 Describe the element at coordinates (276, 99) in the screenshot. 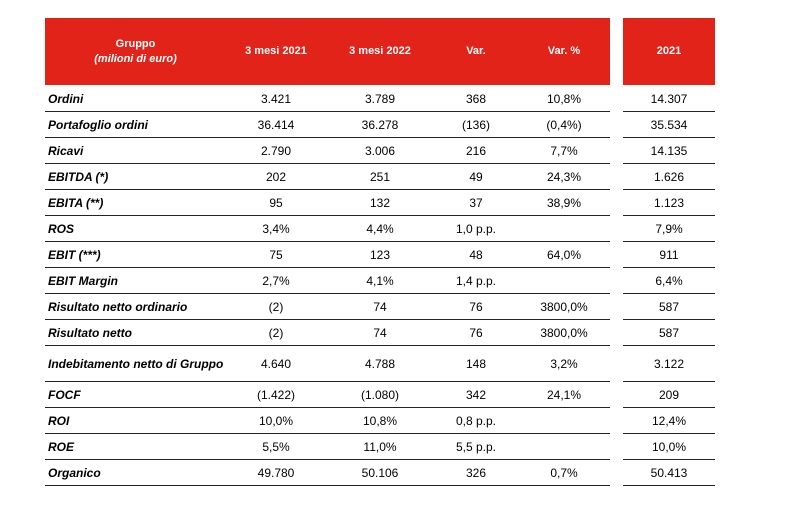

I see `cell-3m-2021: 3.421` at that location.